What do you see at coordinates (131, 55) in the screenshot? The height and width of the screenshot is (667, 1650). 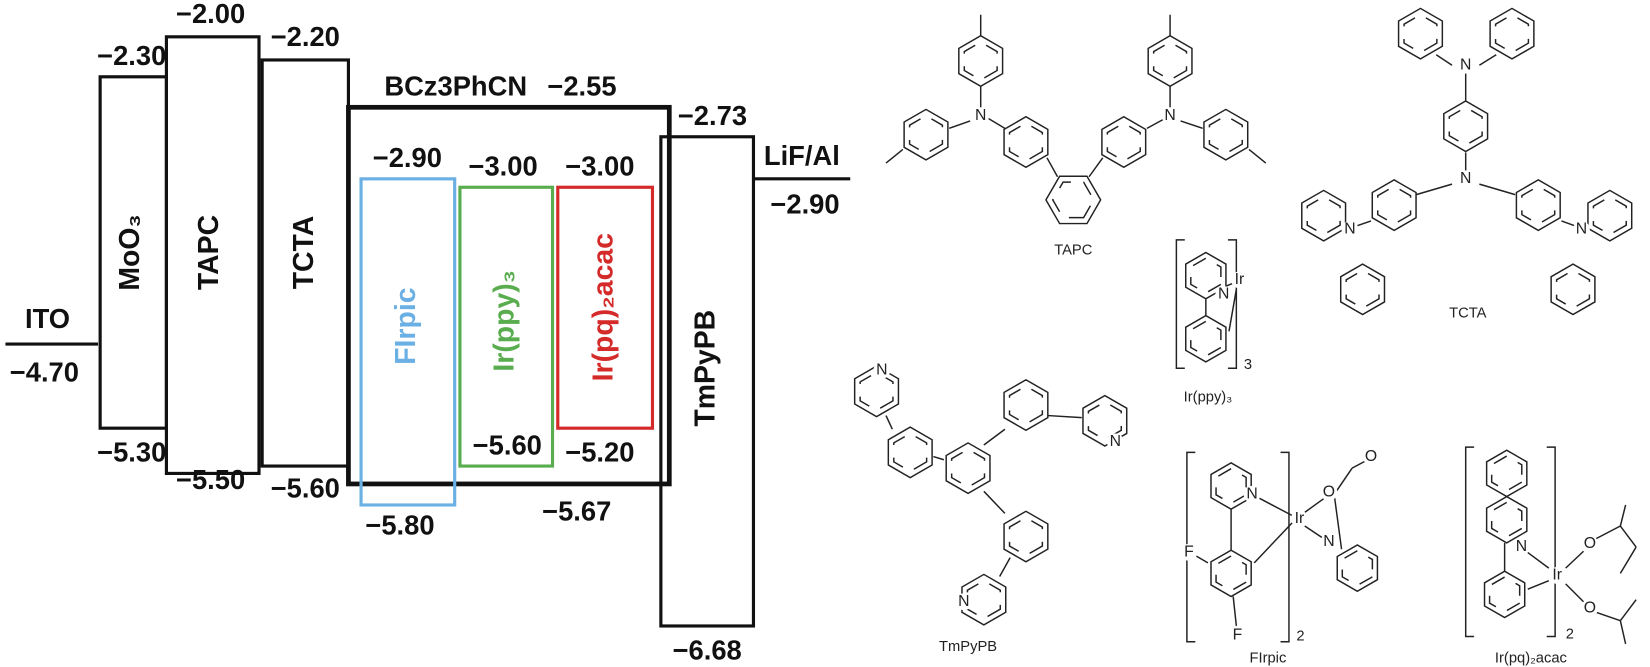 I see `level-label: −2.30` at bounding box center [131, 55].